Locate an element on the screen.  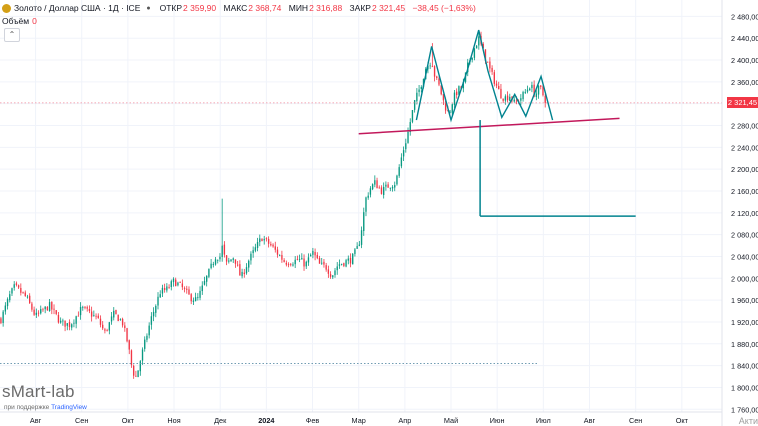
price-tick-label: 2 400,00 is located at coordinates (744, 60).